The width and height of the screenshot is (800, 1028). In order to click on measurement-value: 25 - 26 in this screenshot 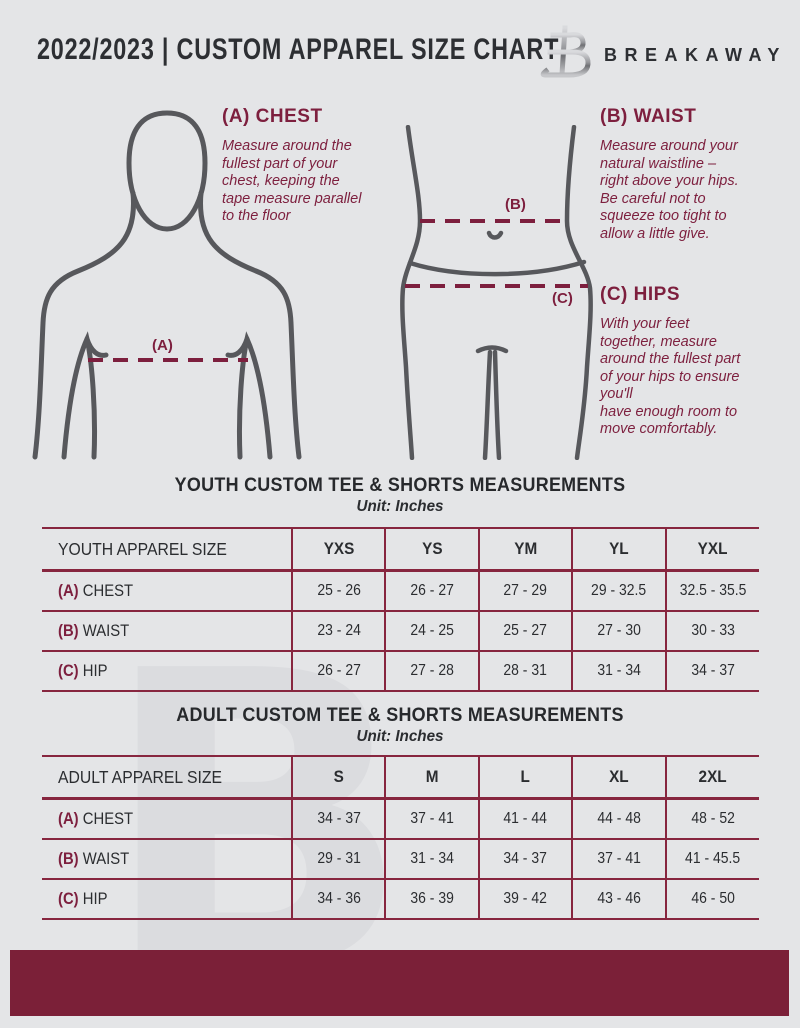, I will do `click(338, 591)`.